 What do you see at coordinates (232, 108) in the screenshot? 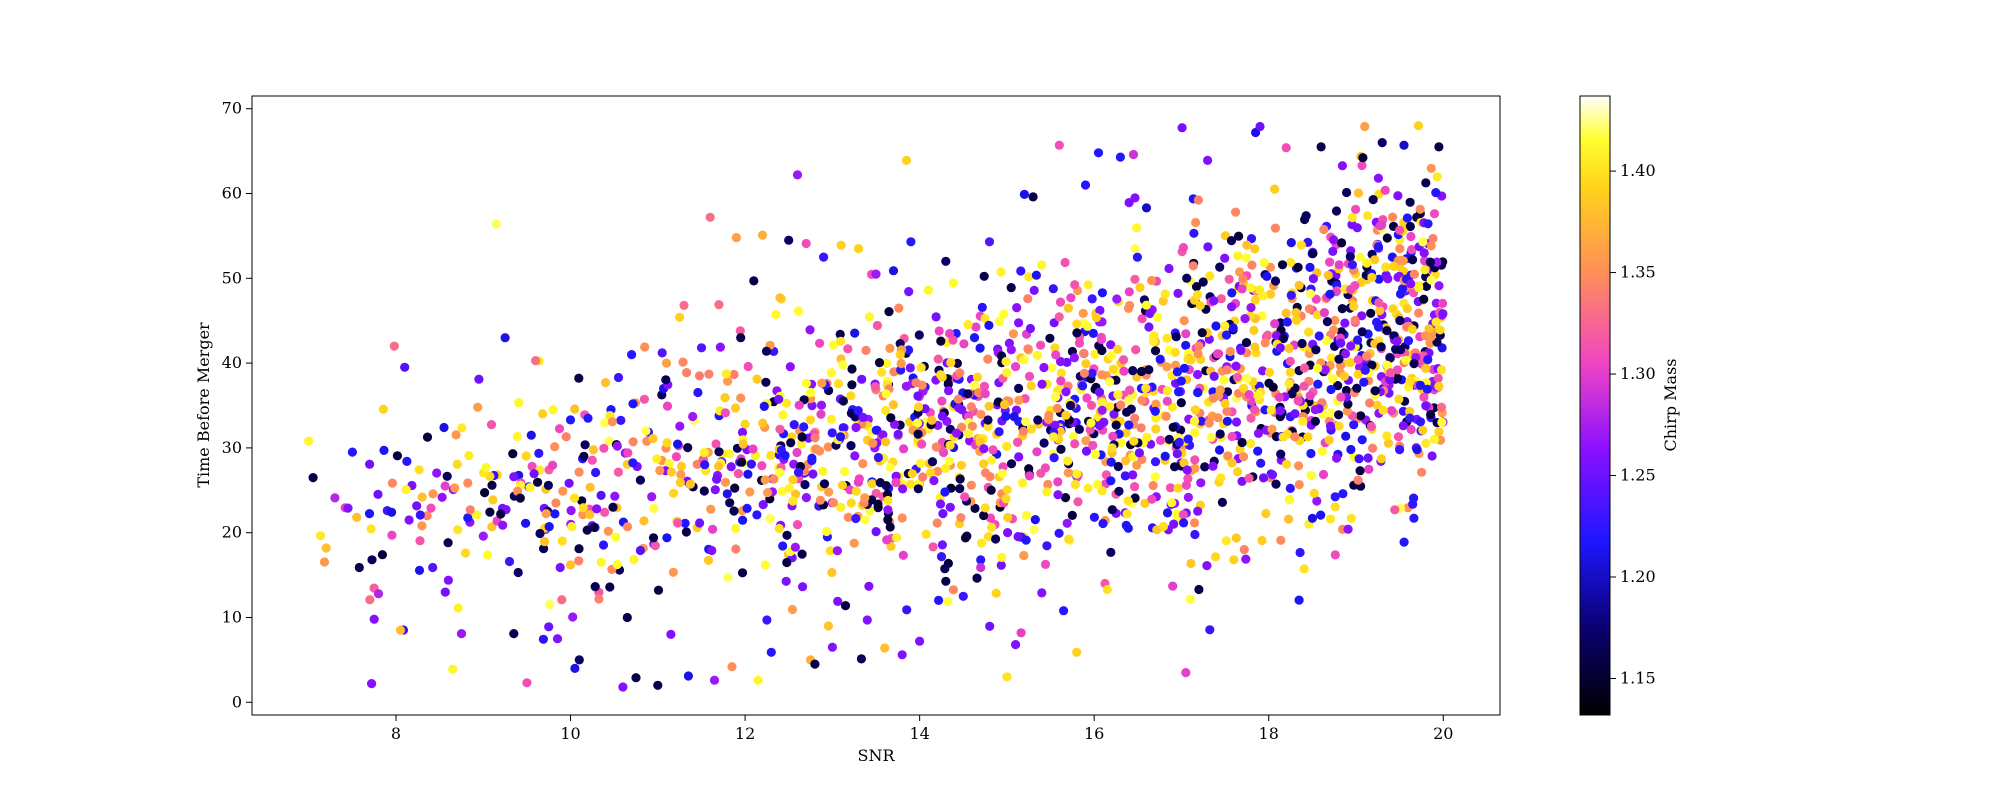
I see `y-tick-label: 70` at bounding box center [232, 108].